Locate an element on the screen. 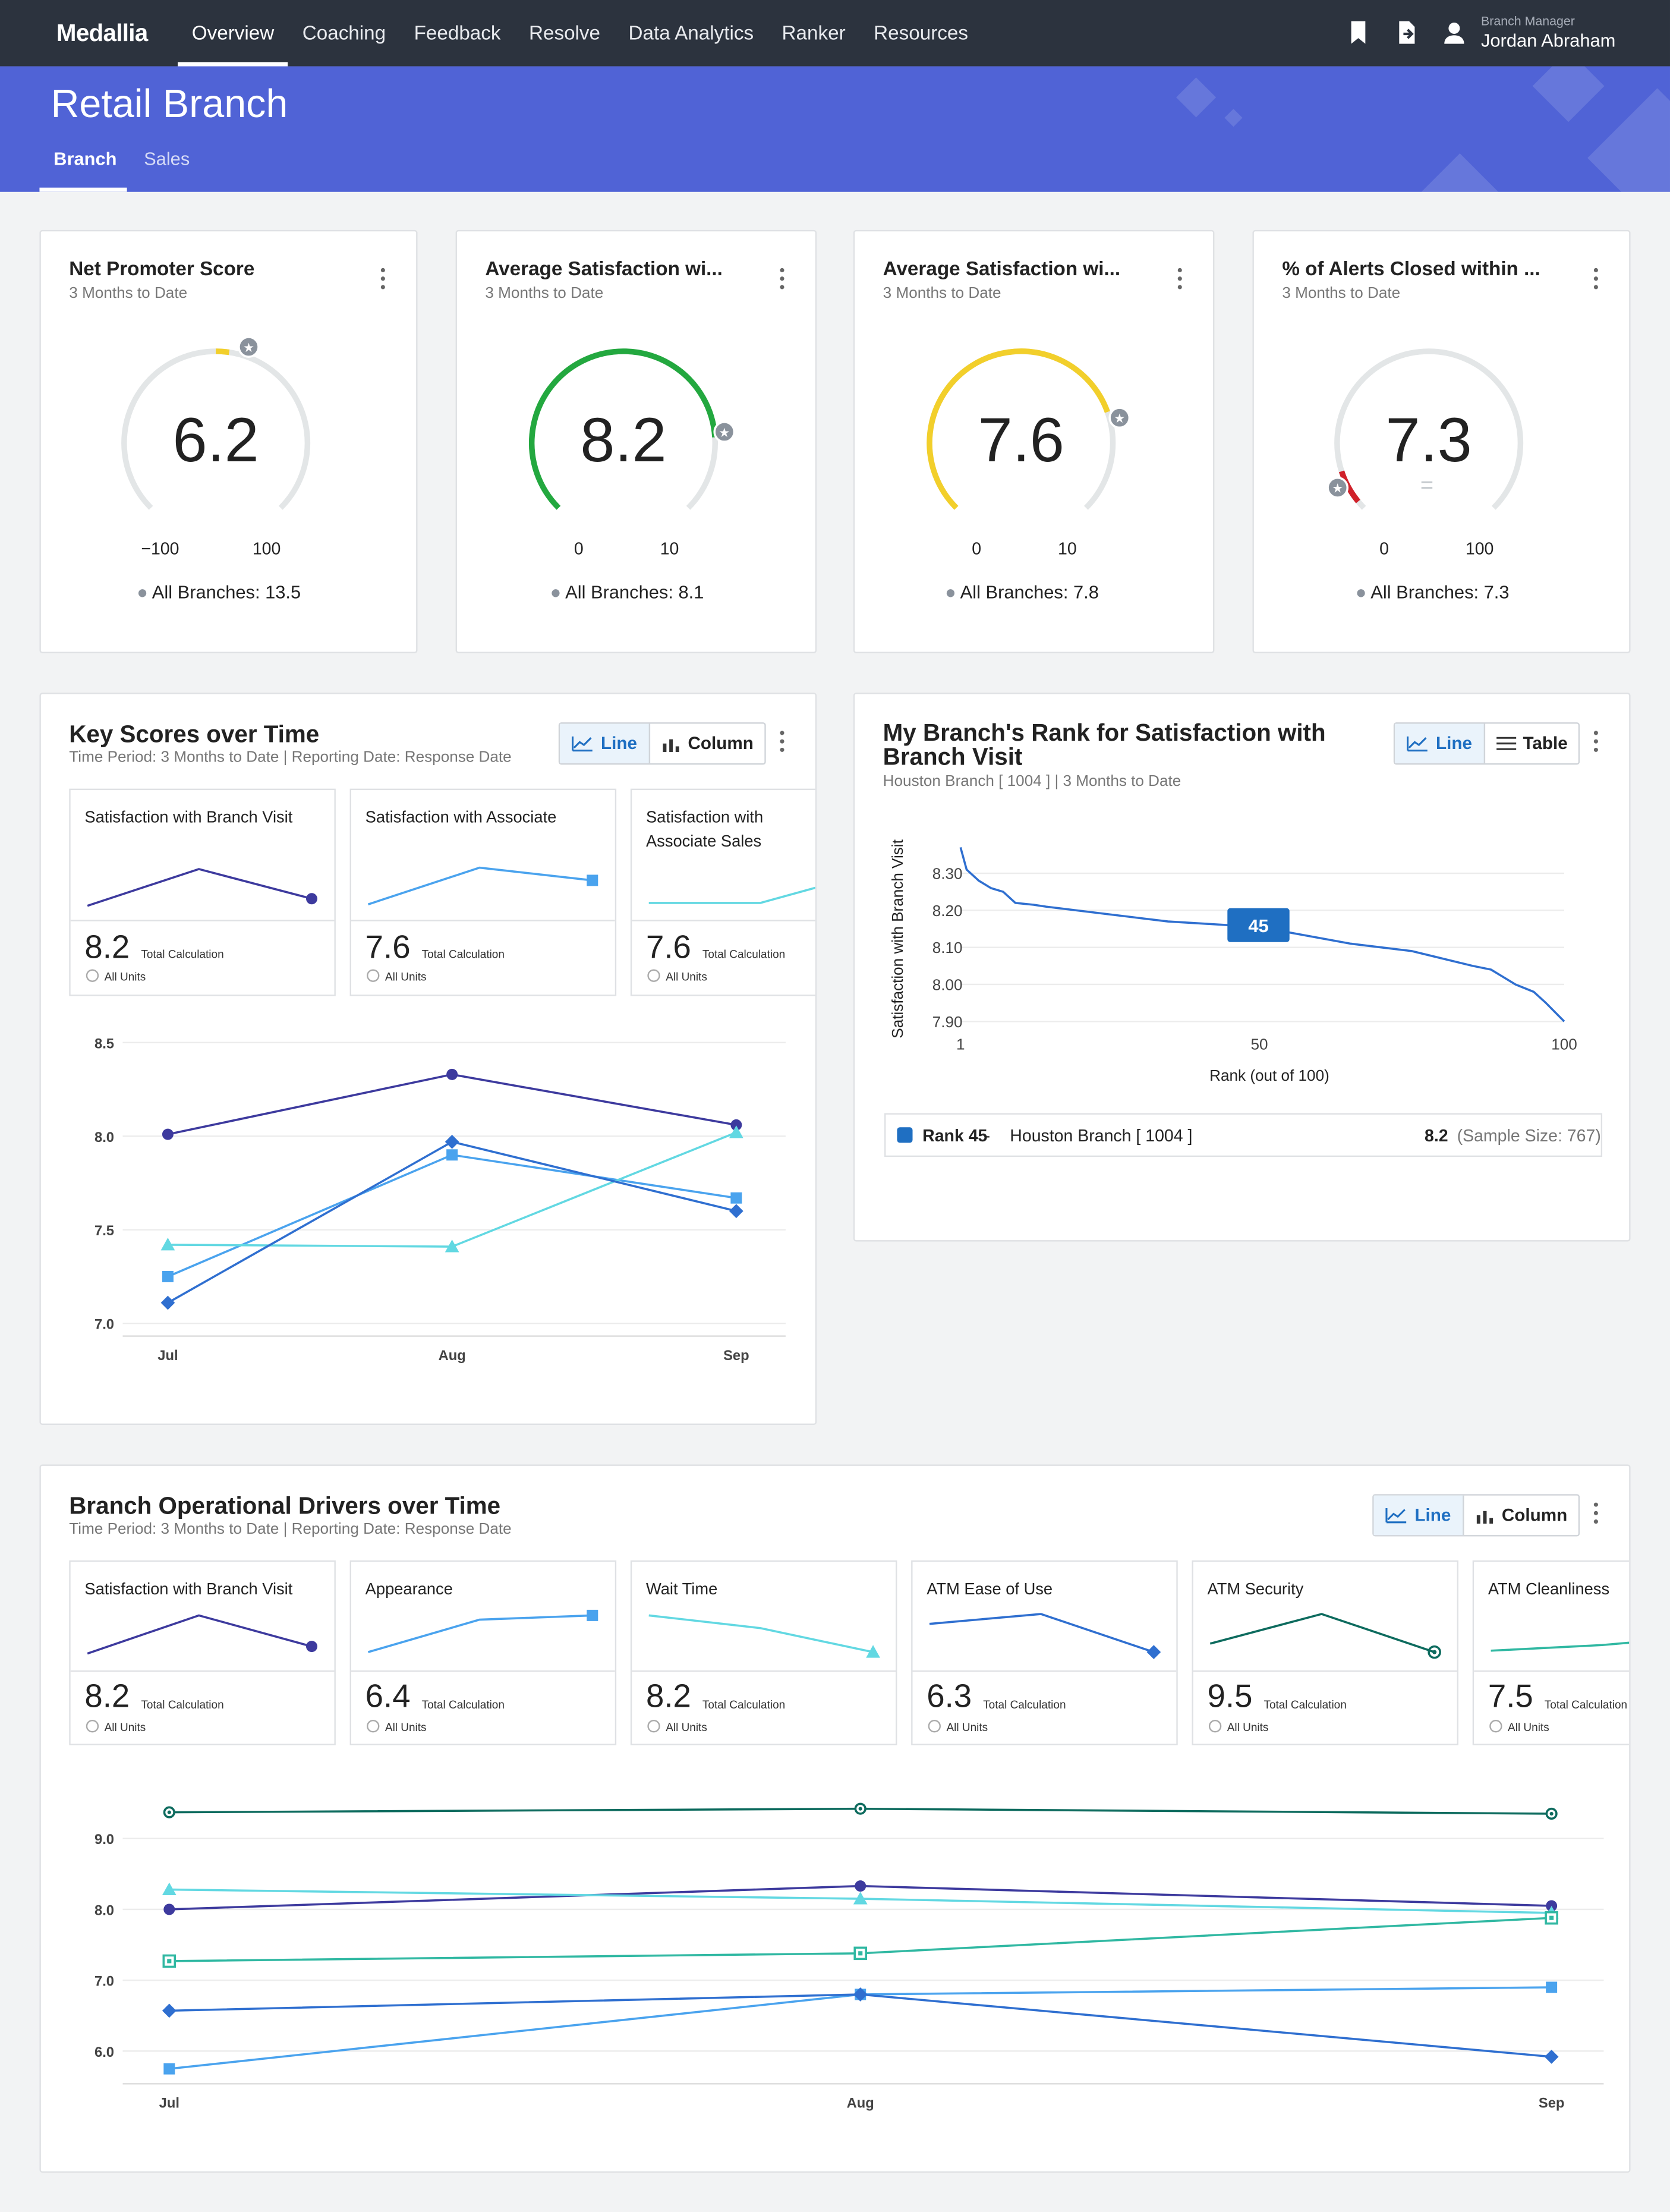  gauge-max: 10 is located at coordinates (1067, 549).